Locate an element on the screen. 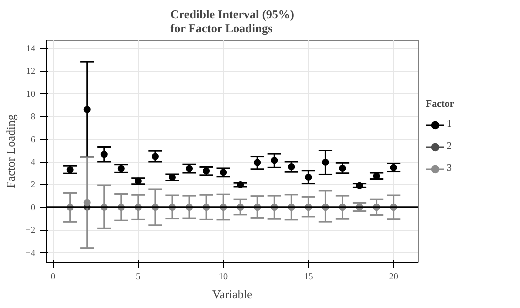  chart-title: Credible Interval (95%) for Factor Loadings is located at coordinates (232, 22).